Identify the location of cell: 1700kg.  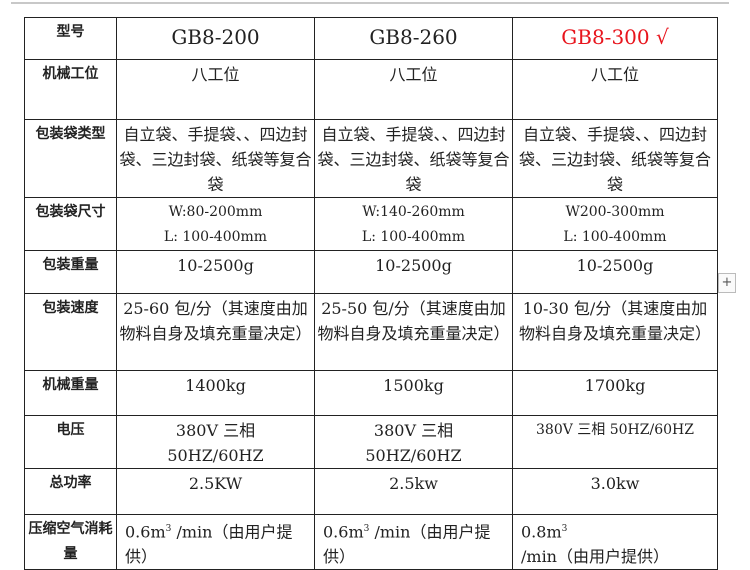
(615, 393).